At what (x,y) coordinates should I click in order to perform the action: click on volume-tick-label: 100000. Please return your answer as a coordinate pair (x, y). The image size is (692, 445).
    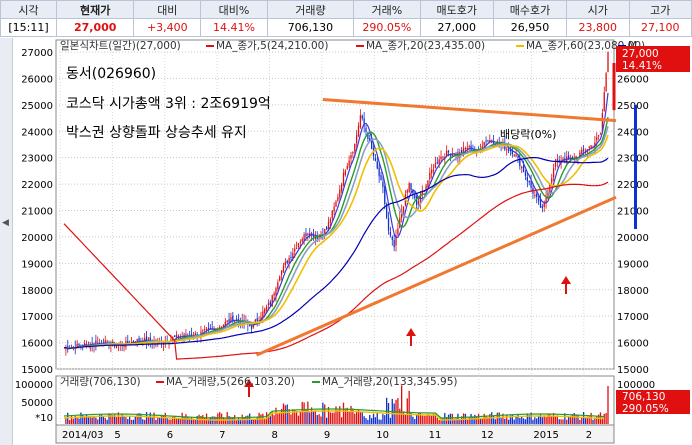
    Looking at the image, I should click on (34, 385).